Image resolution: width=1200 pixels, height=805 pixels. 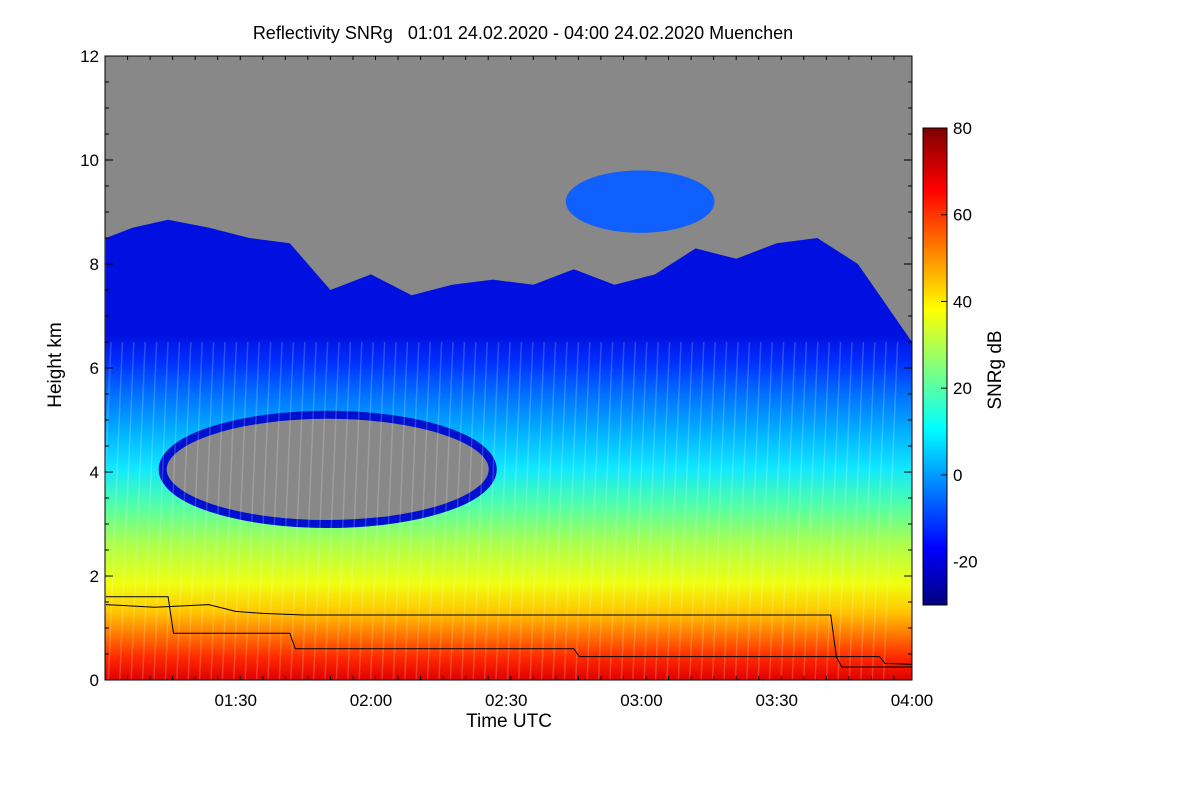 I want to click on overlay-lines, so click(x=508, y=632).